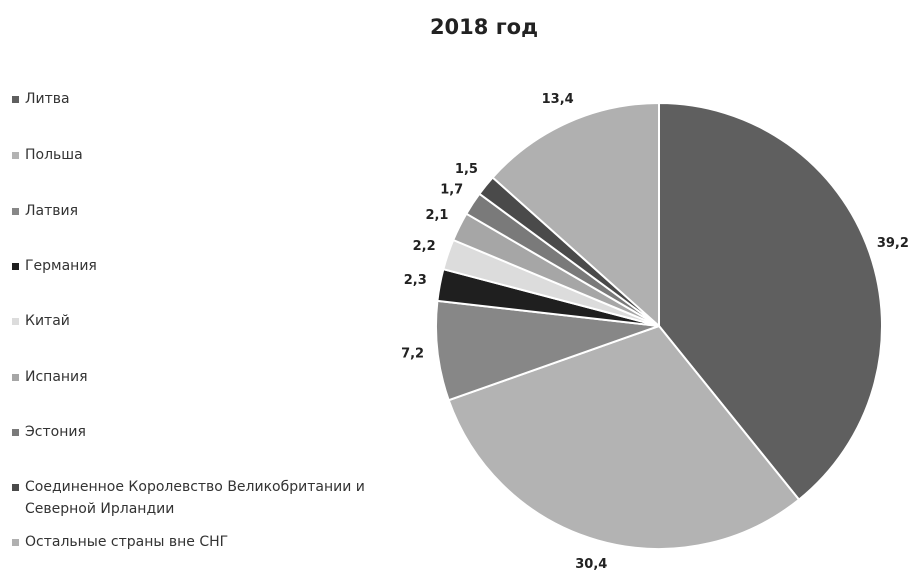 The width and height of the screenshot is (920, 572). Describe the element at coordinates (61, 266) in the screenshot. I see `legend-label: Германия` at that location.